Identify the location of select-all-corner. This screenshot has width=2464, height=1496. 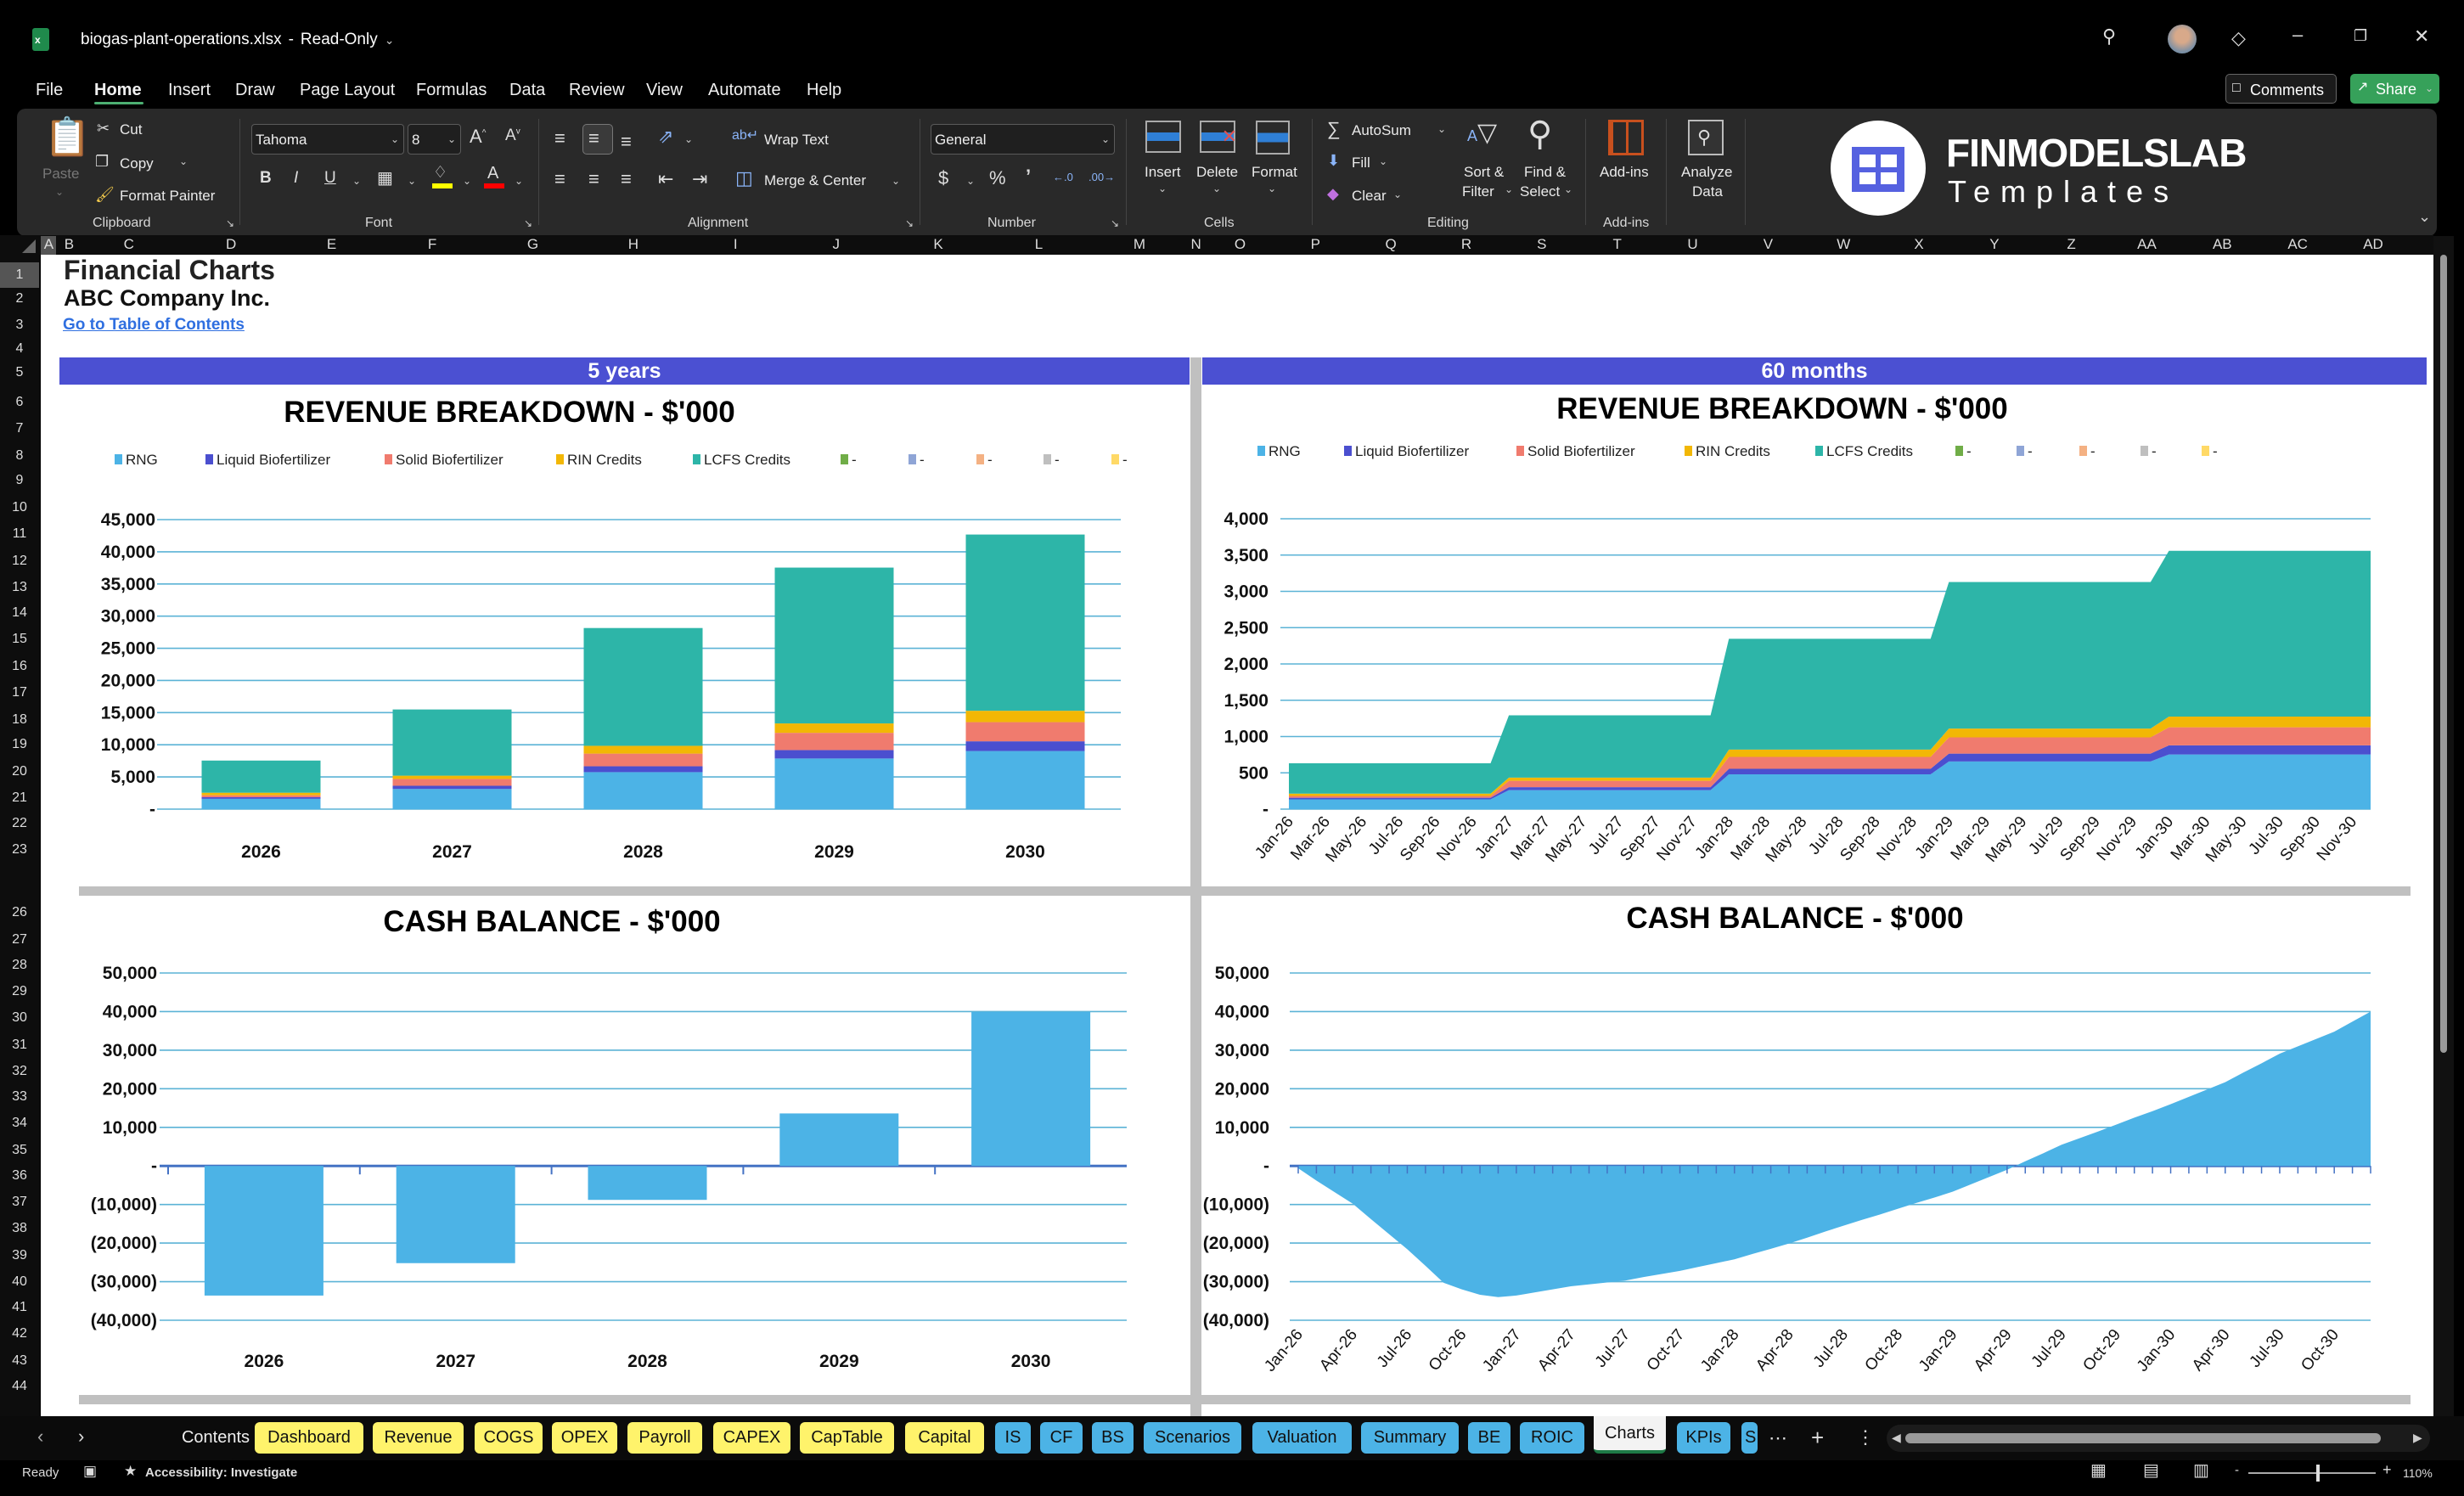
(29, 246).